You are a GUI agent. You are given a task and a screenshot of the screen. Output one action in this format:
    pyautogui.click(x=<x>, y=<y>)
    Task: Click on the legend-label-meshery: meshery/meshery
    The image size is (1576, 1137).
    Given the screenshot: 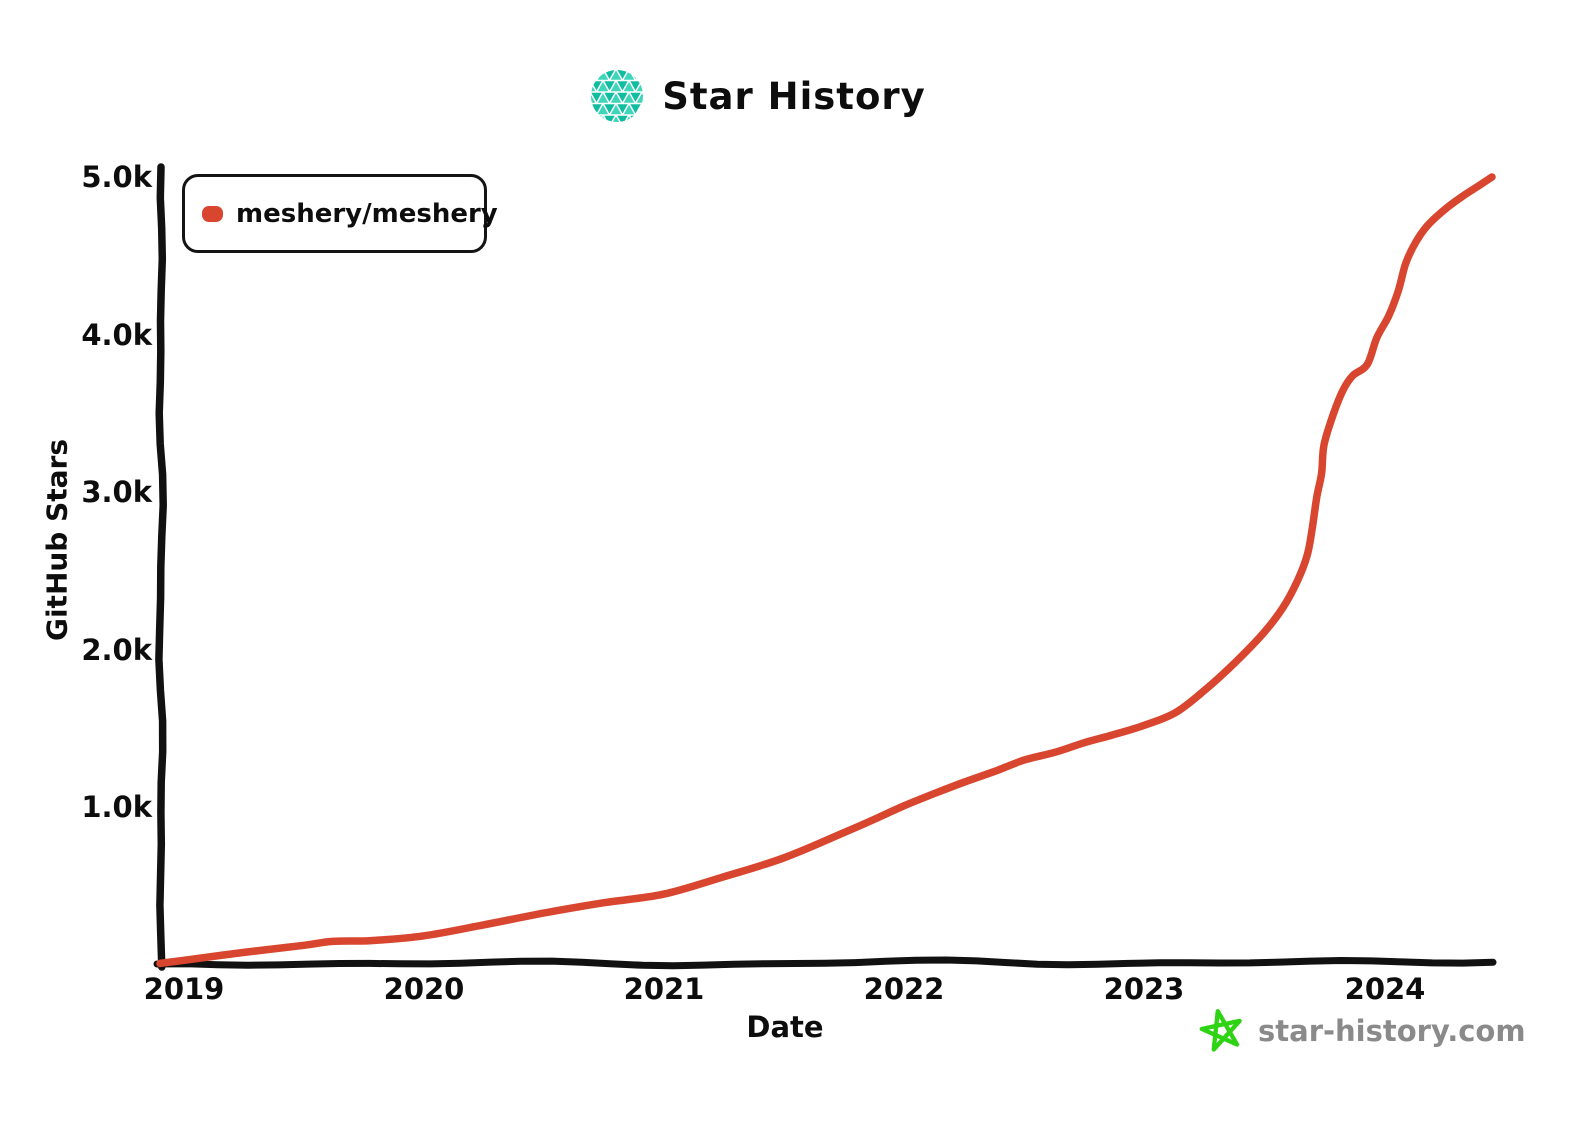 What is the action you would take?
    pyautogui.click(x=367, y=213)
    